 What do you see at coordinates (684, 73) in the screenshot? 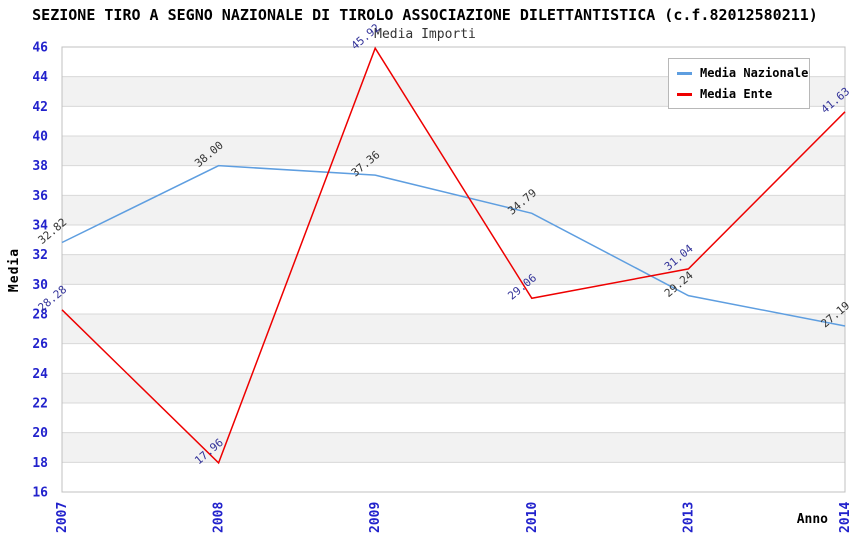
I see `legend-swatch-blue-line` at bounding box center [684, 73].